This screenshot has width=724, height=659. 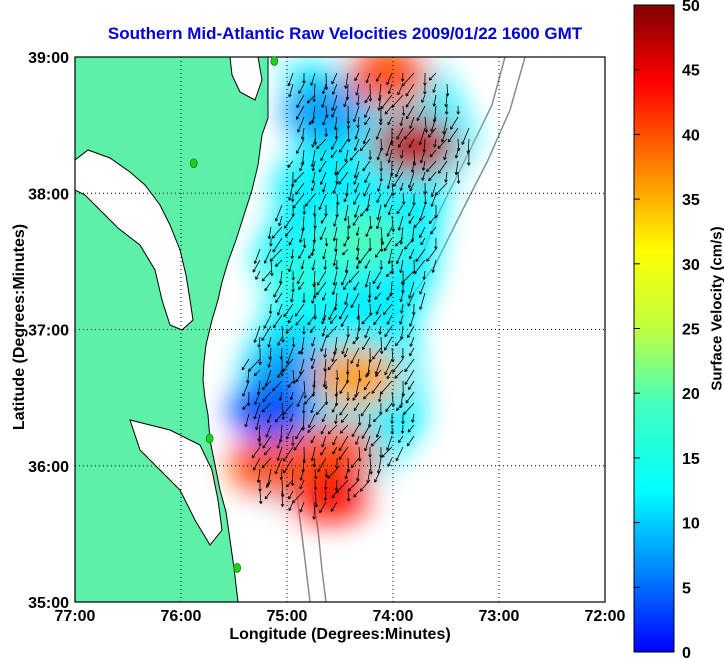 I want to click on radar-station, so click(x=274, y=61).